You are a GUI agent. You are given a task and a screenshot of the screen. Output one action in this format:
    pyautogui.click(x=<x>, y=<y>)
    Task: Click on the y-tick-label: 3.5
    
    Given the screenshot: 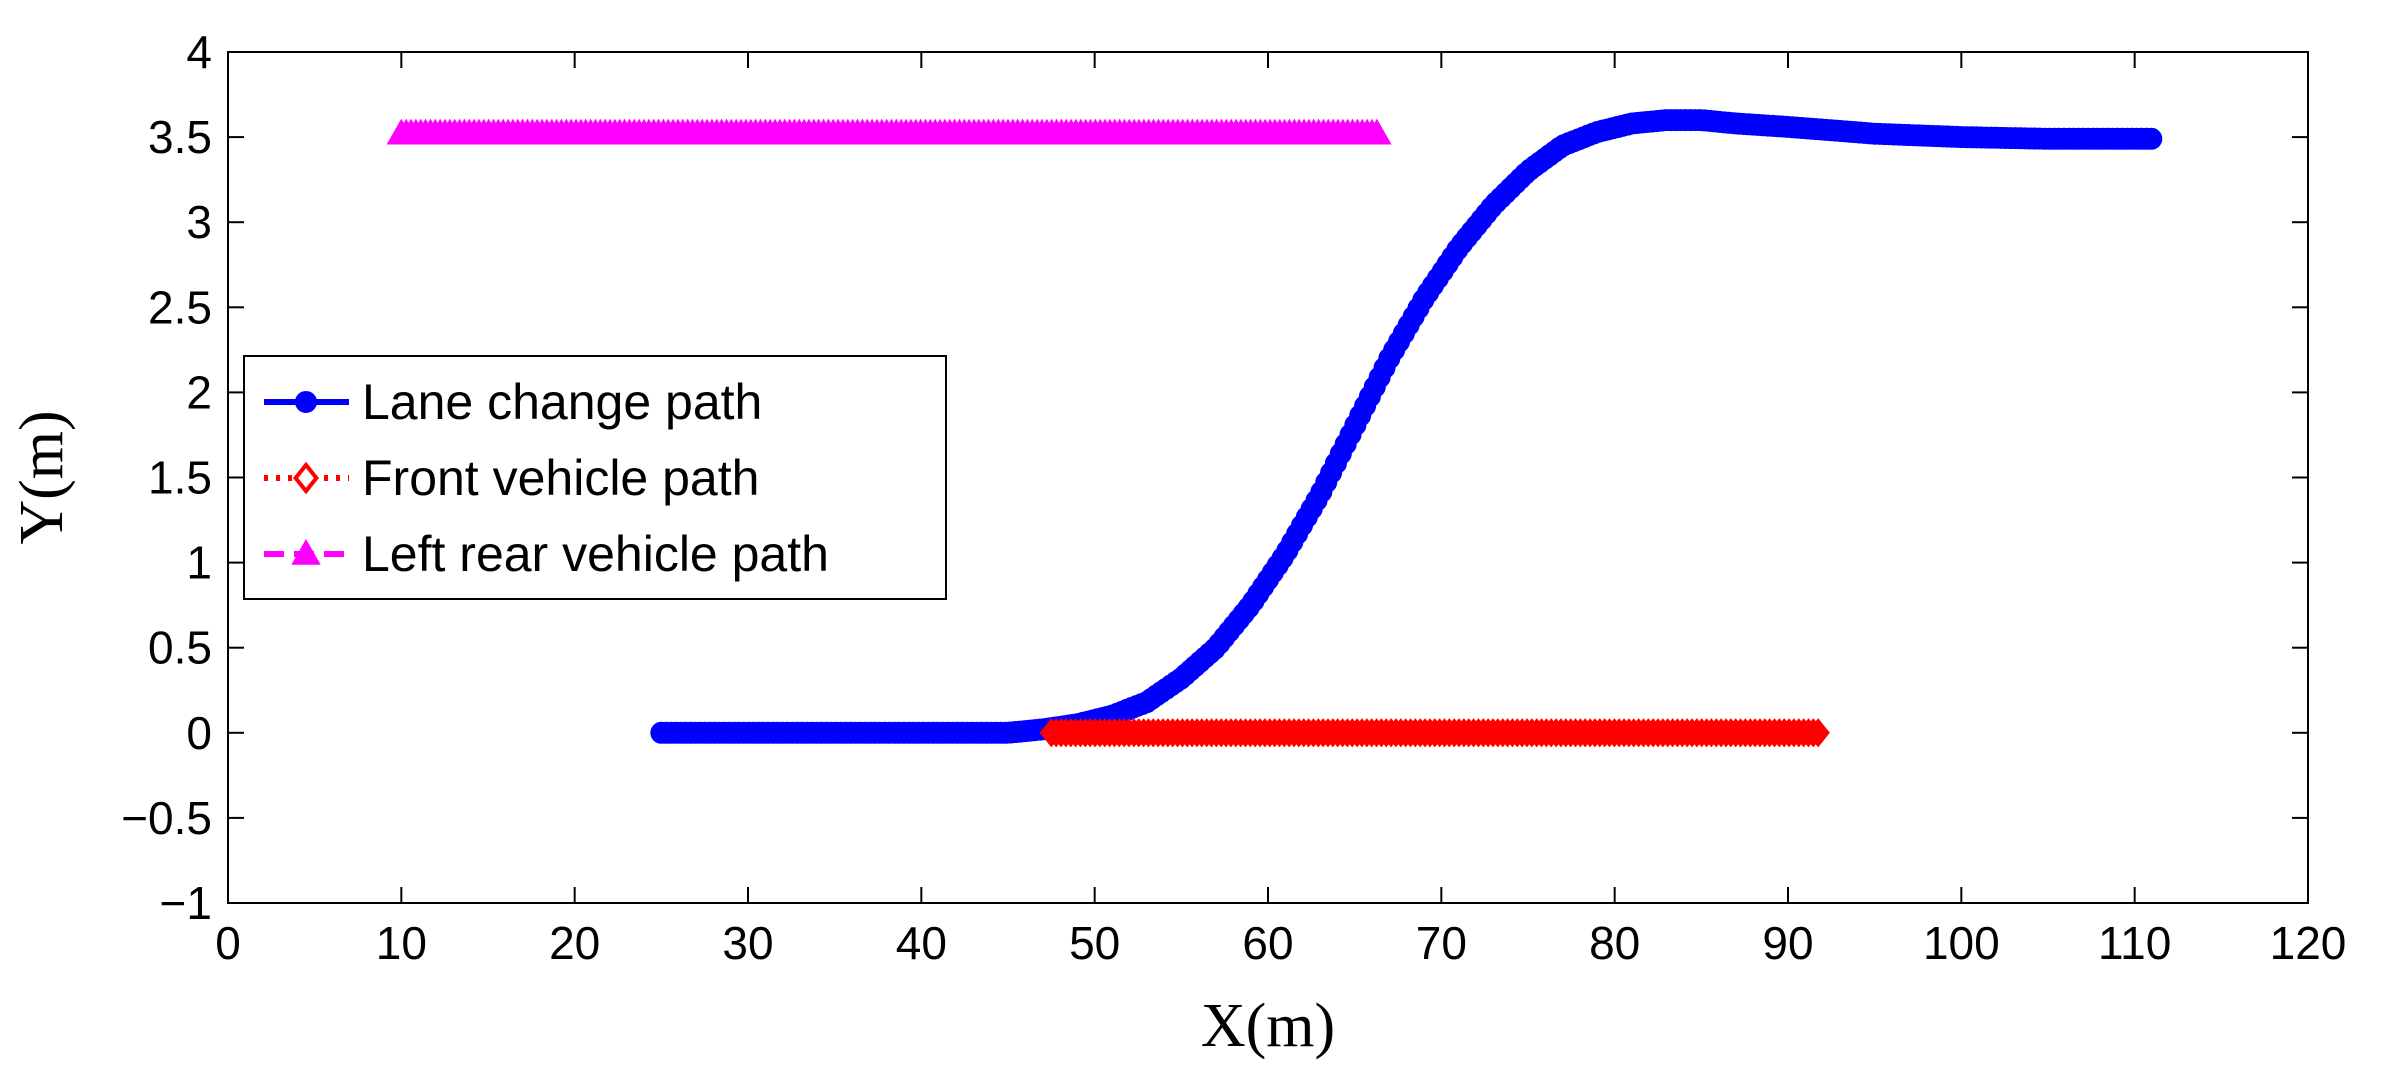 What is the action you would take?
    pyautogui.click(x=180, y=137)
    